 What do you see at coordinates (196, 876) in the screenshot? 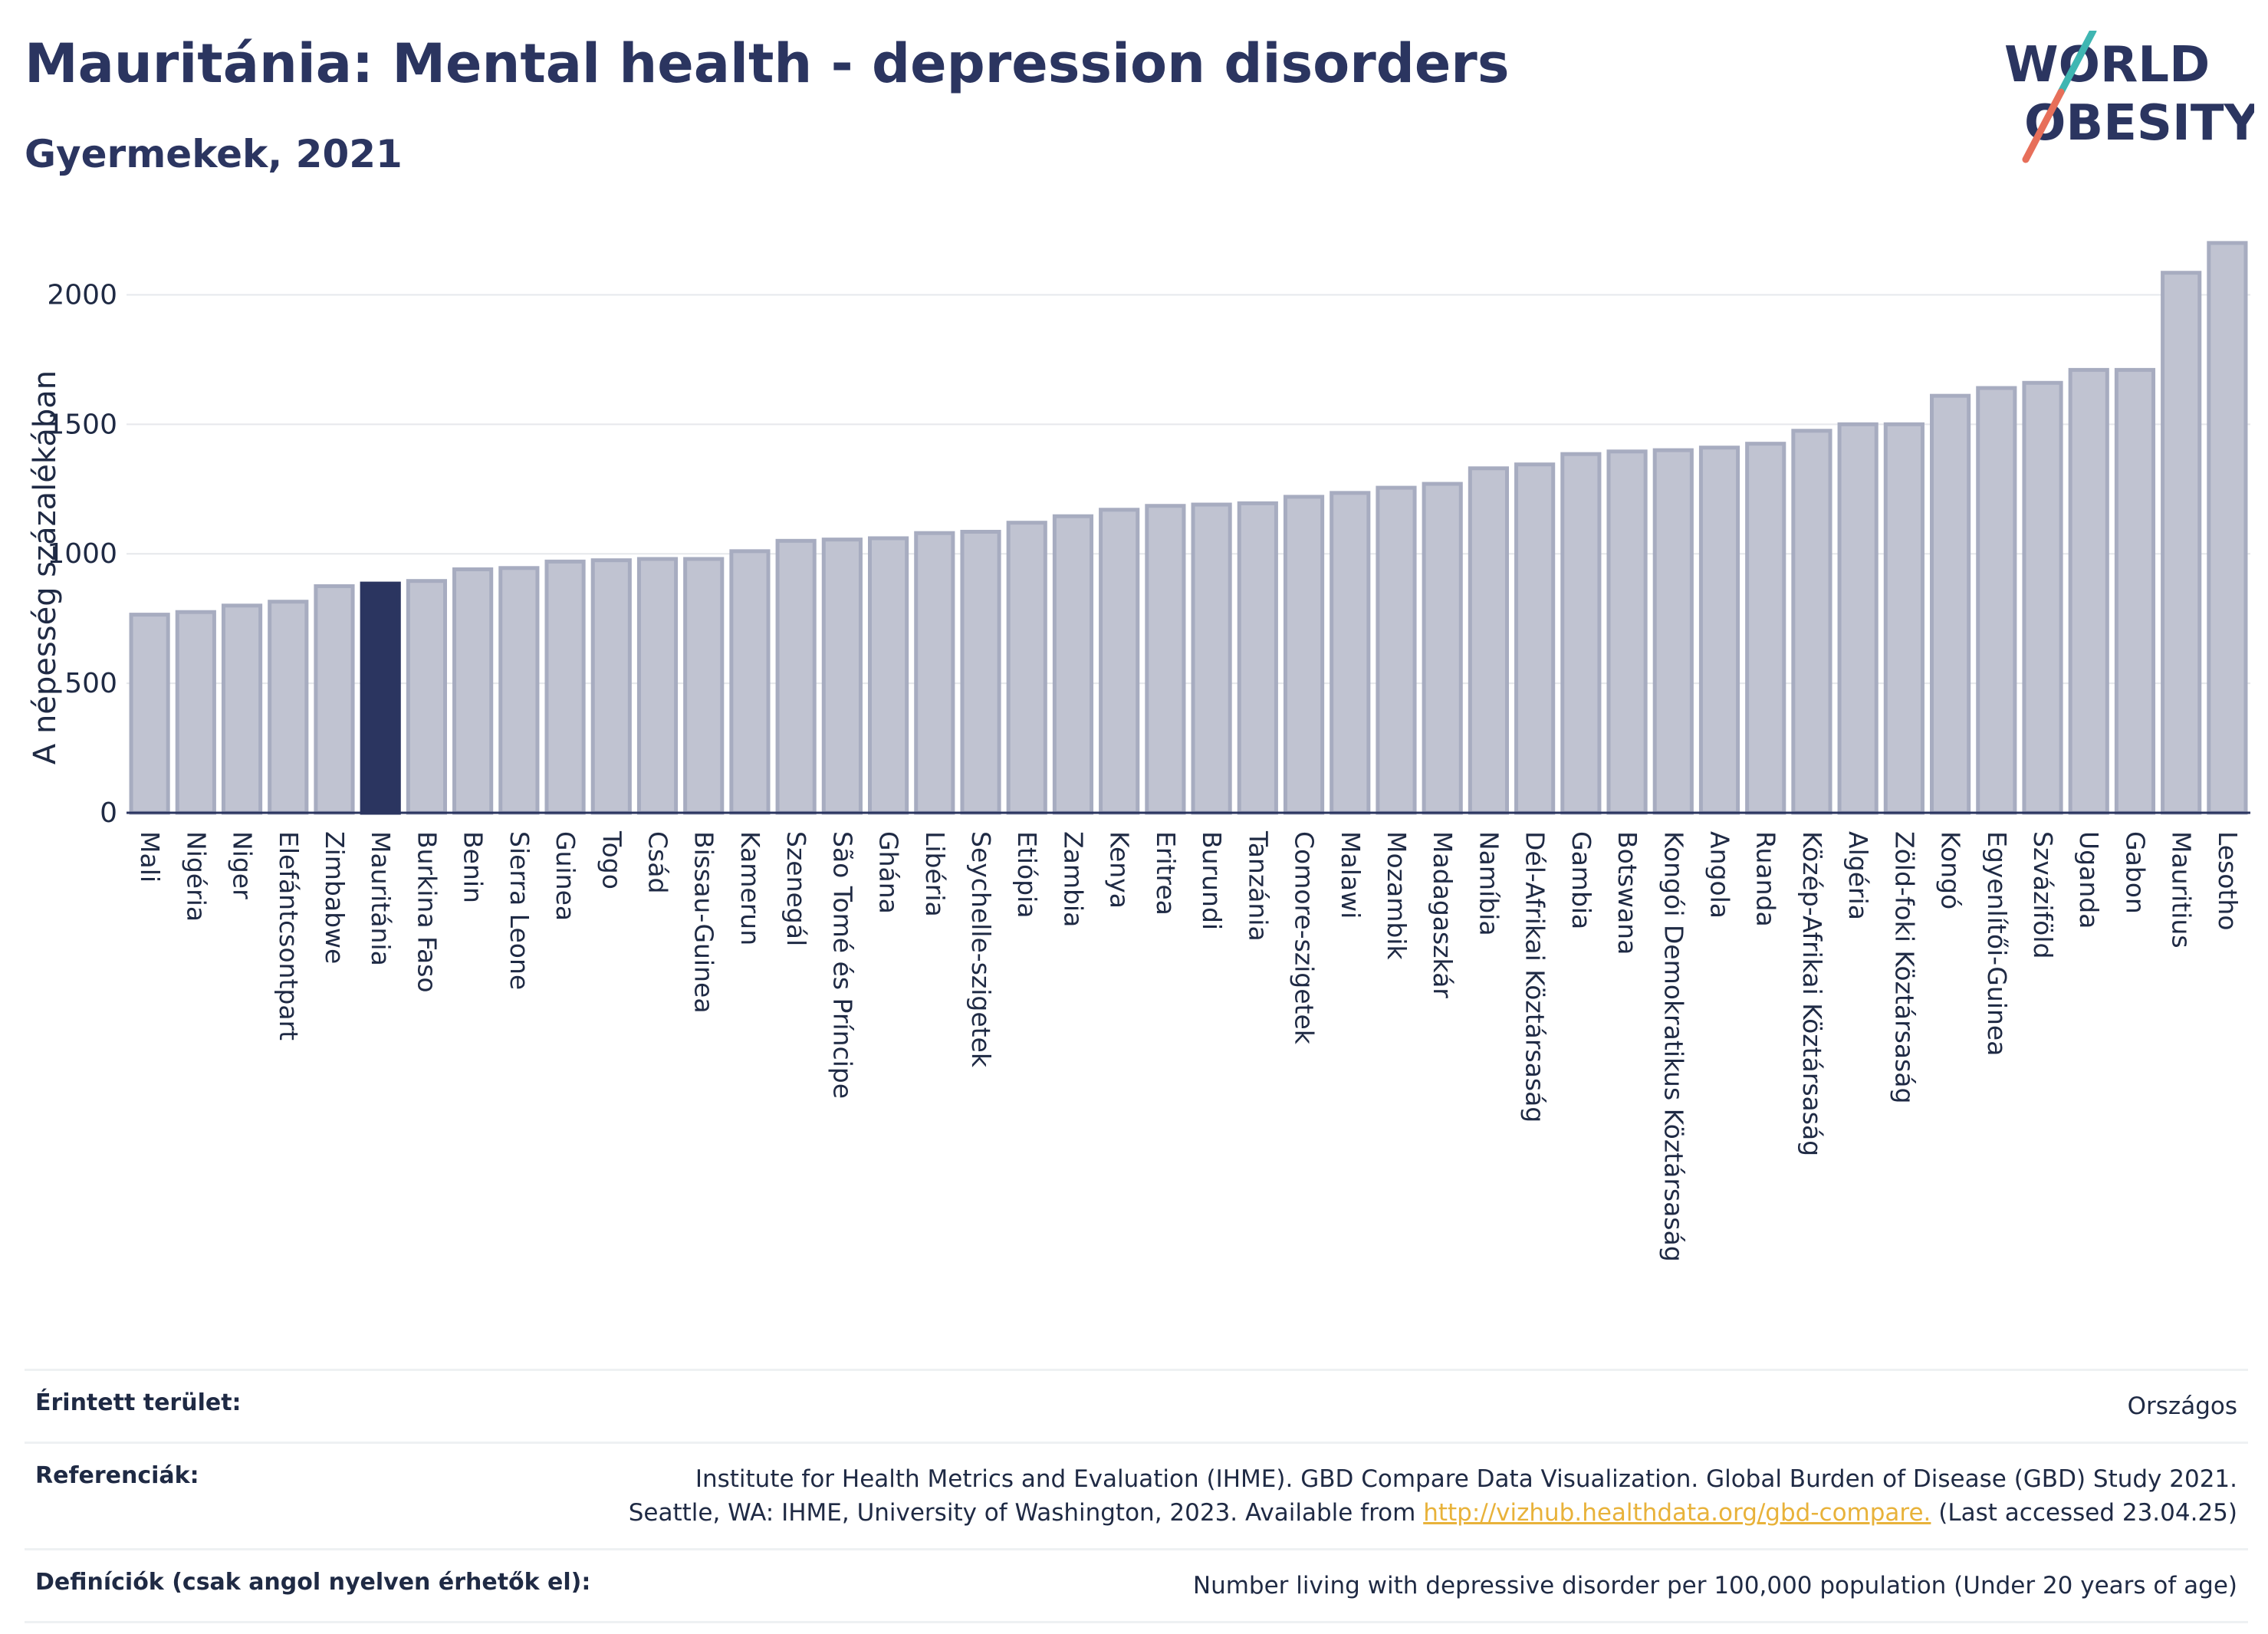
I see `x-tick-label: Nigéria` at bounding box center [196, 876].